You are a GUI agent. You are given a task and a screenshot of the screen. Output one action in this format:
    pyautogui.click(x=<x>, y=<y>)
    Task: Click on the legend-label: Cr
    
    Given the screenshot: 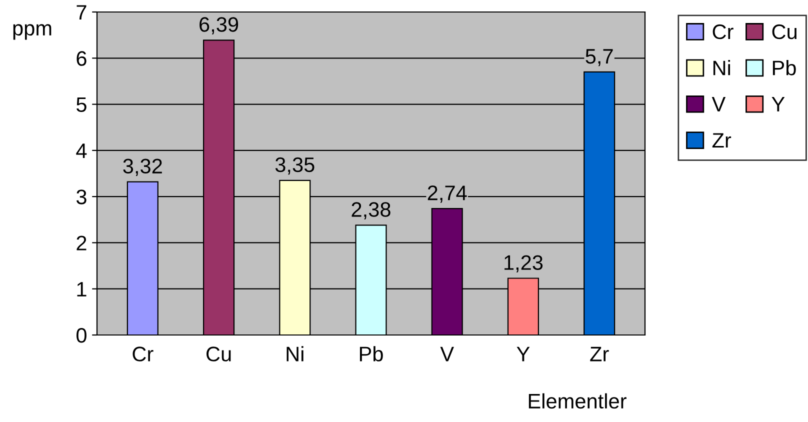 What is the action you would take?
    pyautogui.click(x=723, y=32)
    